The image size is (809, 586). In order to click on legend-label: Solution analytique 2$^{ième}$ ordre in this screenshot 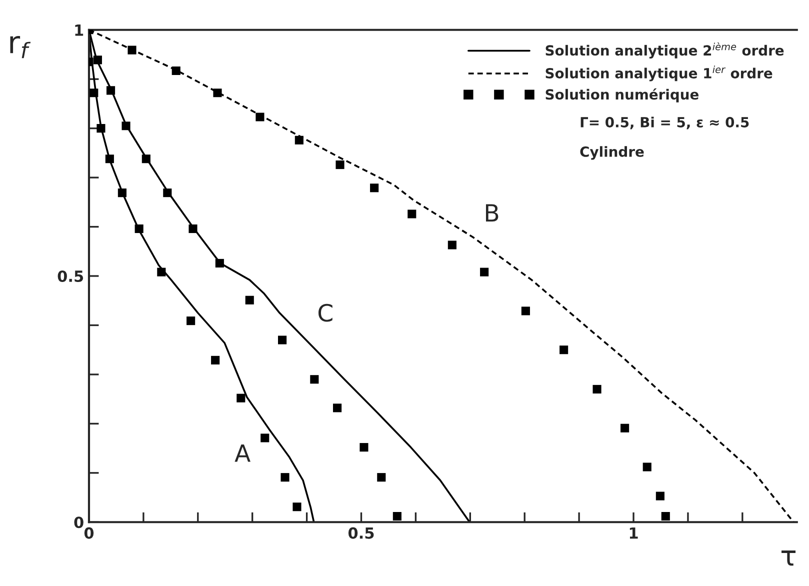, I will do `click(665, 50)`.